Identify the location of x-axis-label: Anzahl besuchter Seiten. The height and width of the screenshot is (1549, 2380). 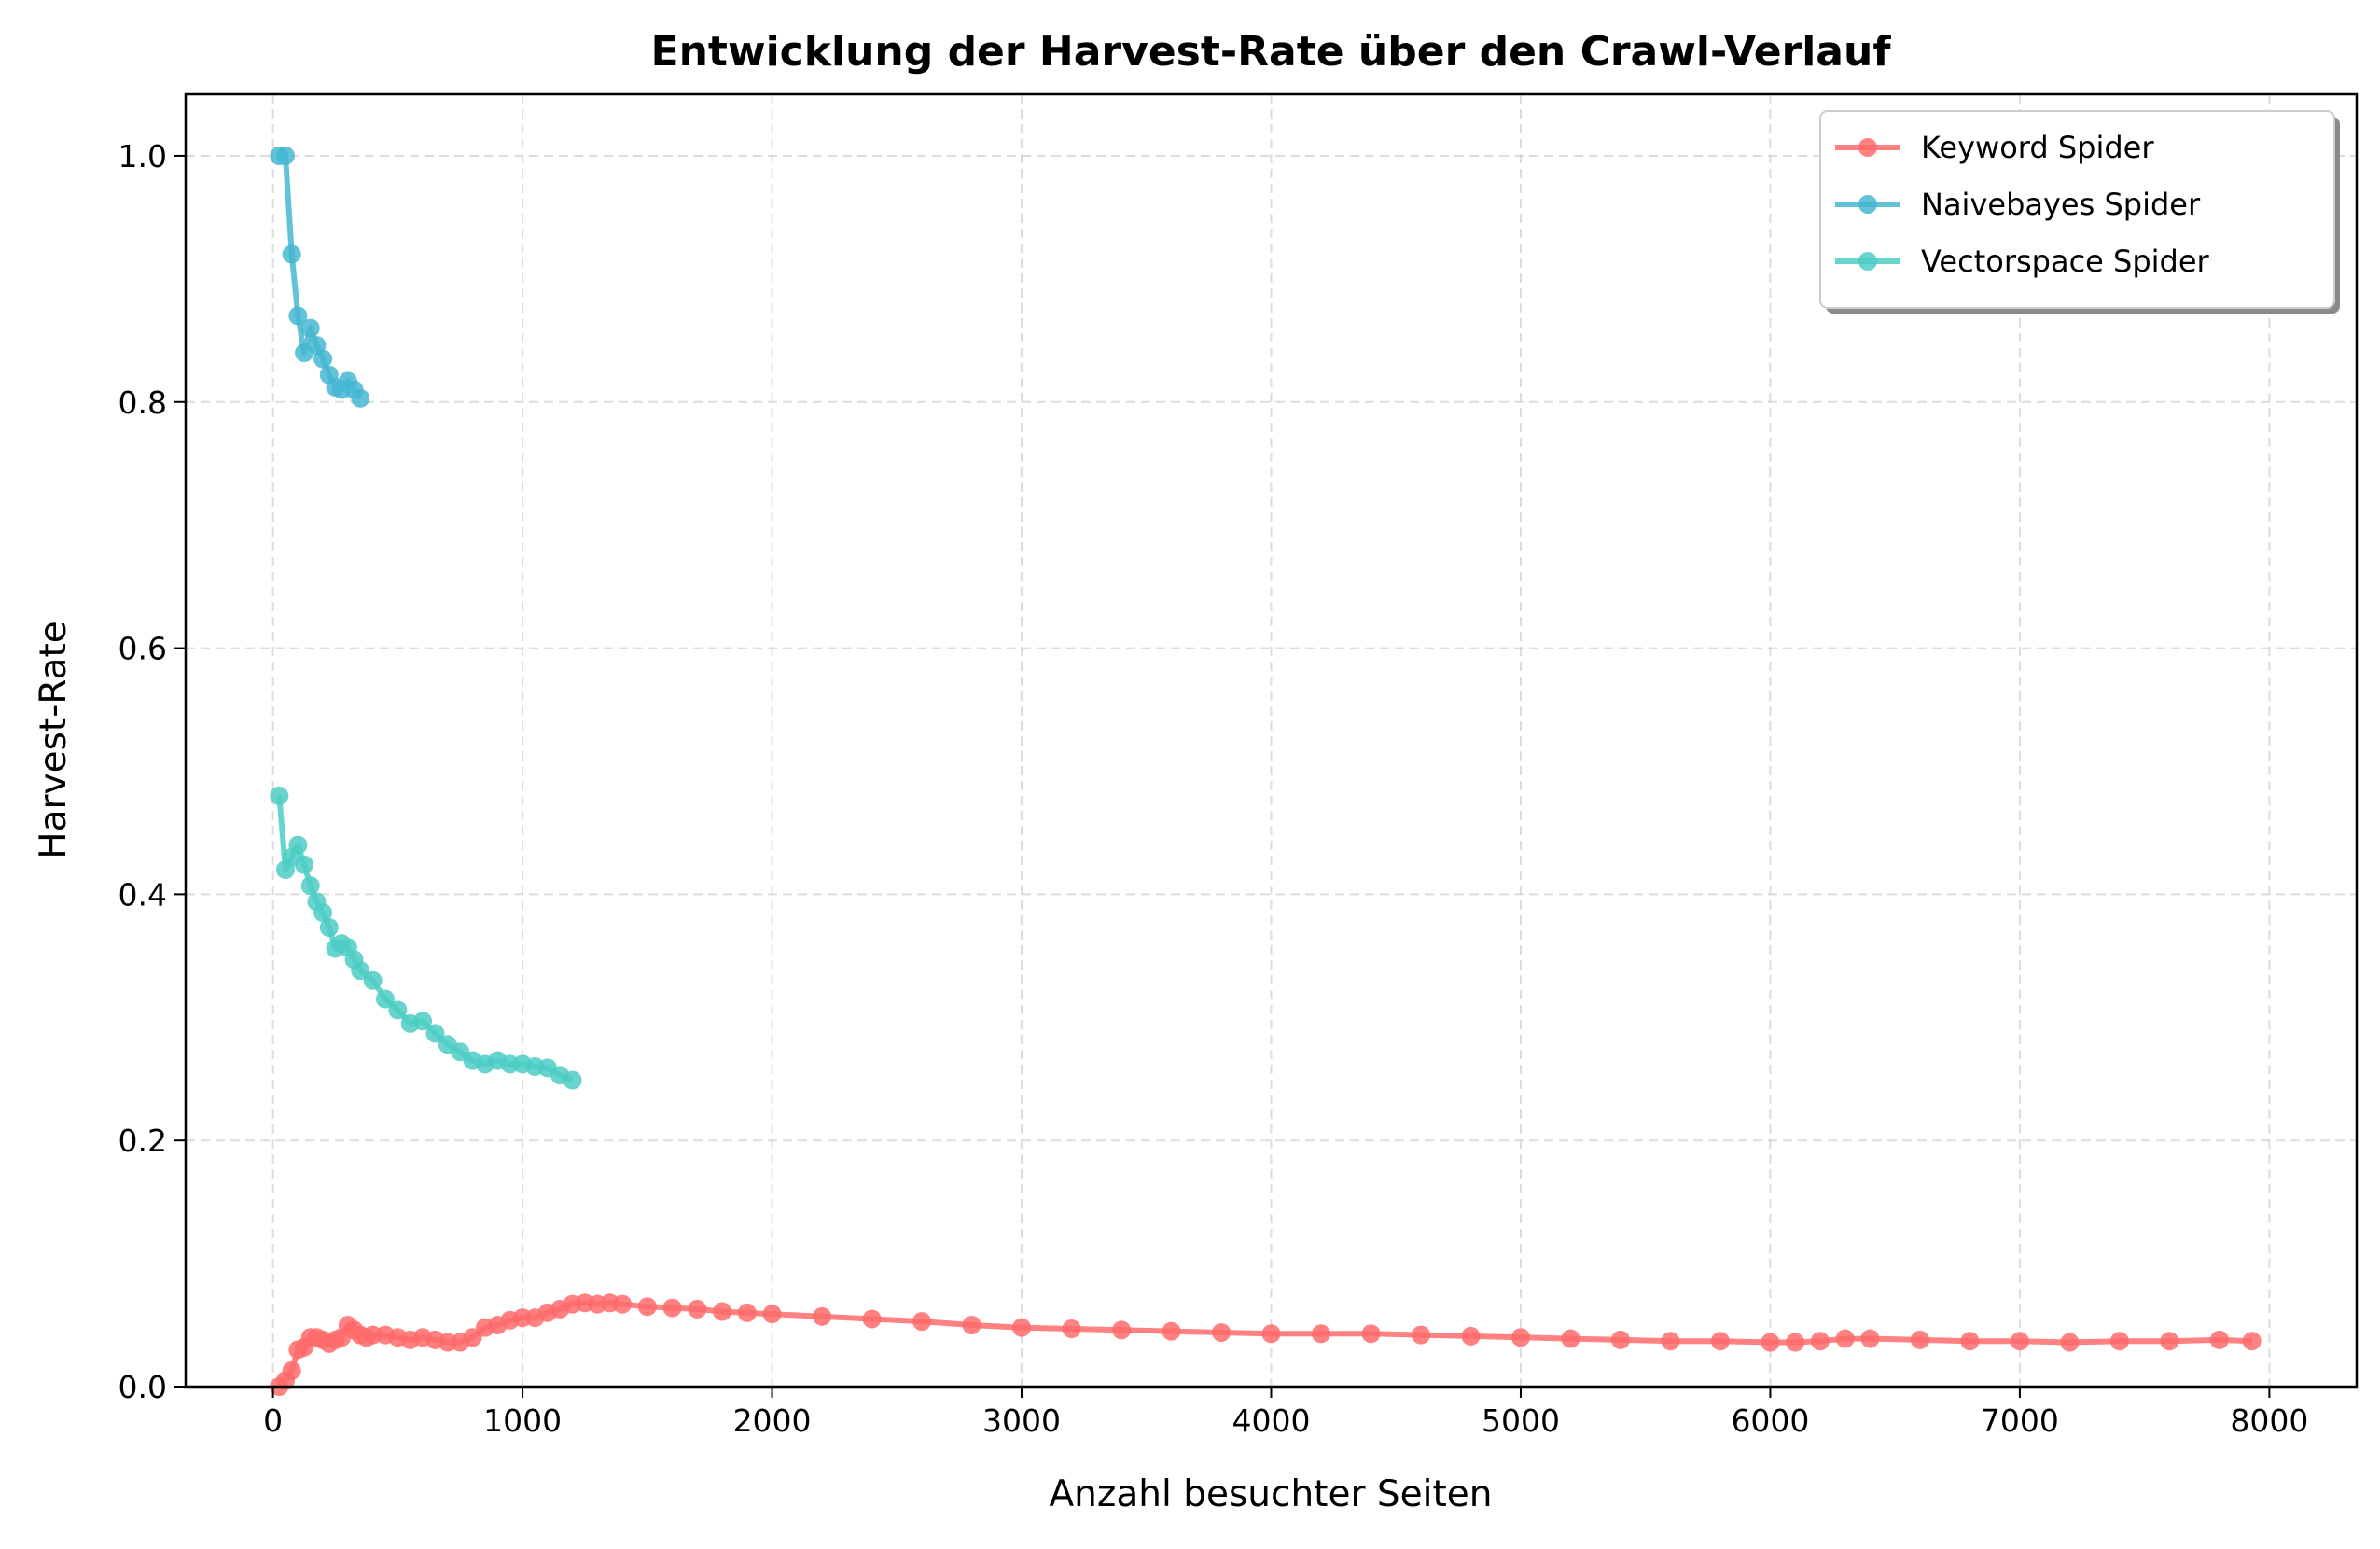
(1271, 1494).